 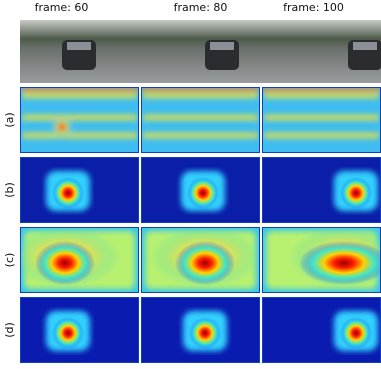 What do you see at coordinates (62, 7) in the screenshot?
I see `column-label: frame: 60` at bounding box center [62, 7].